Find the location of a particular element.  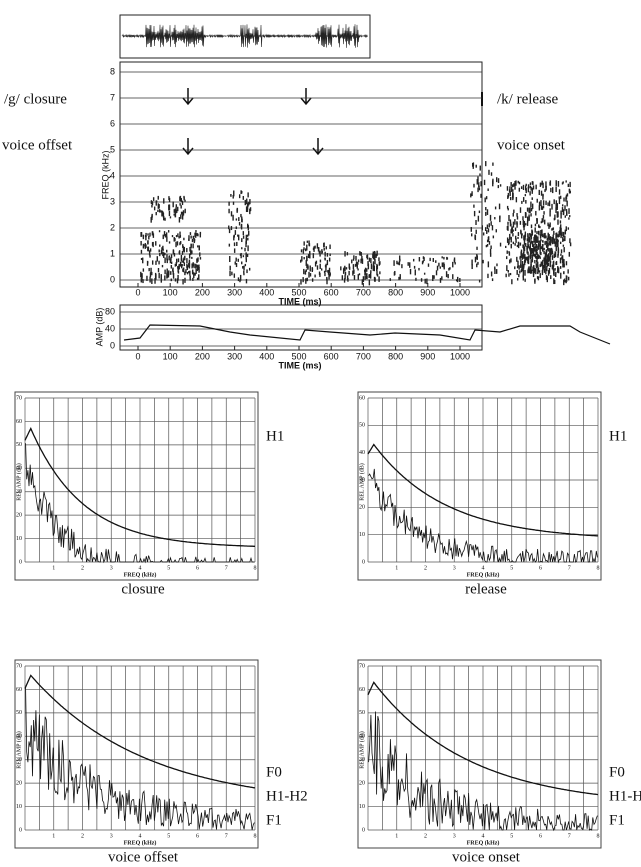

panel-box is located at coordinates (136, 754).